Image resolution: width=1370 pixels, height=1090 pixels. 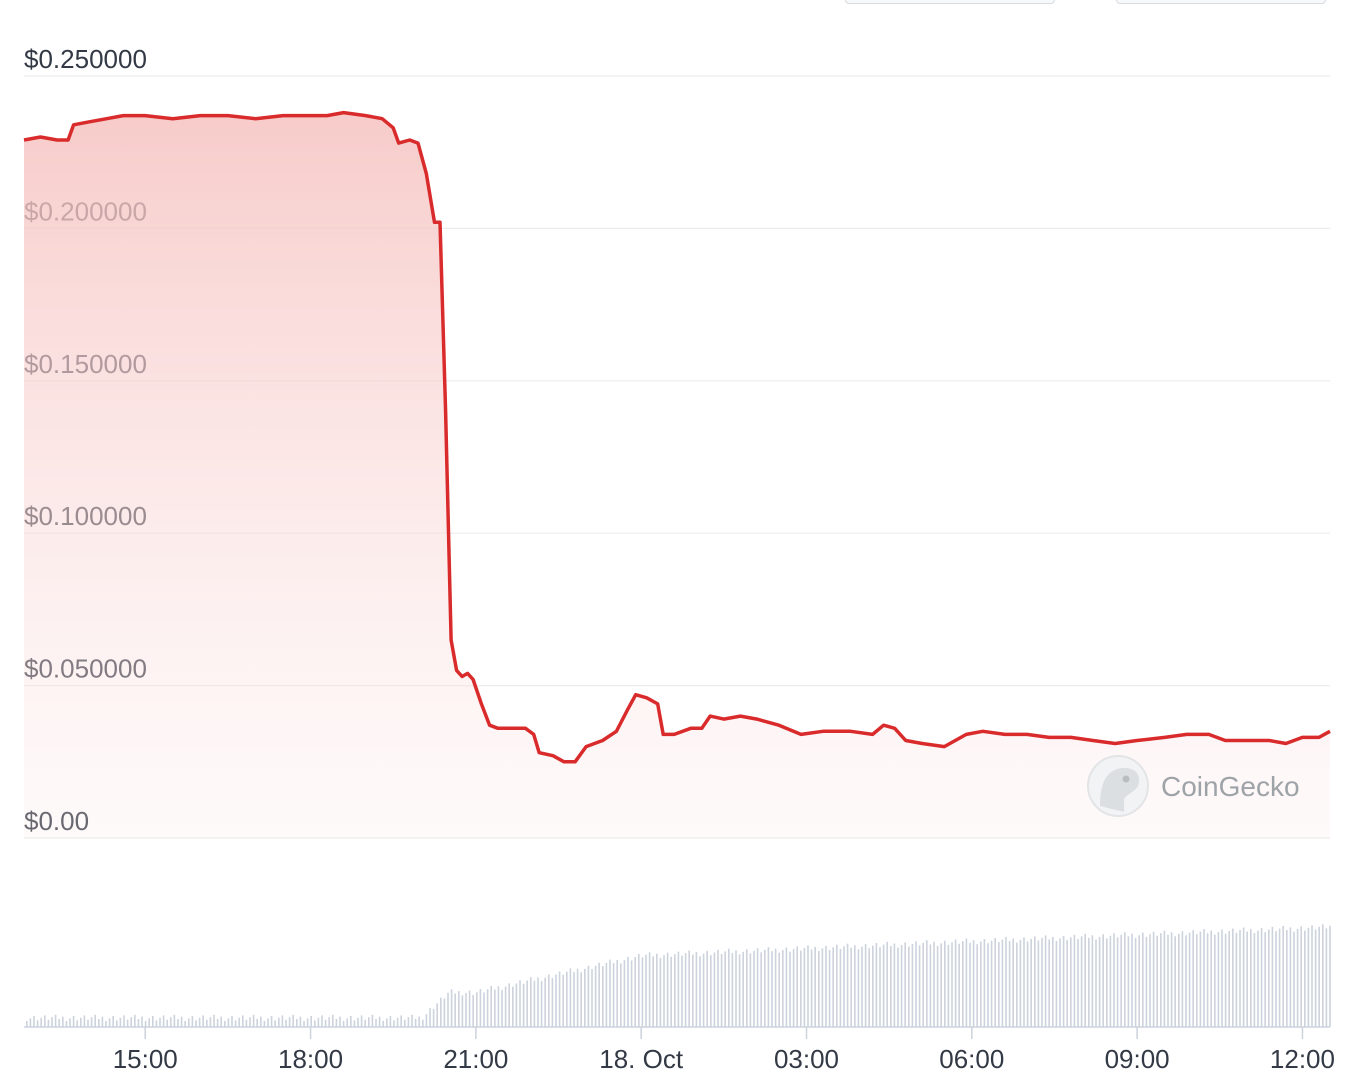 What do you see at coordinates (475, 1059) in the screenshot?
I see `x-tick-label: 21:00` at bounding box center [475, 1059].